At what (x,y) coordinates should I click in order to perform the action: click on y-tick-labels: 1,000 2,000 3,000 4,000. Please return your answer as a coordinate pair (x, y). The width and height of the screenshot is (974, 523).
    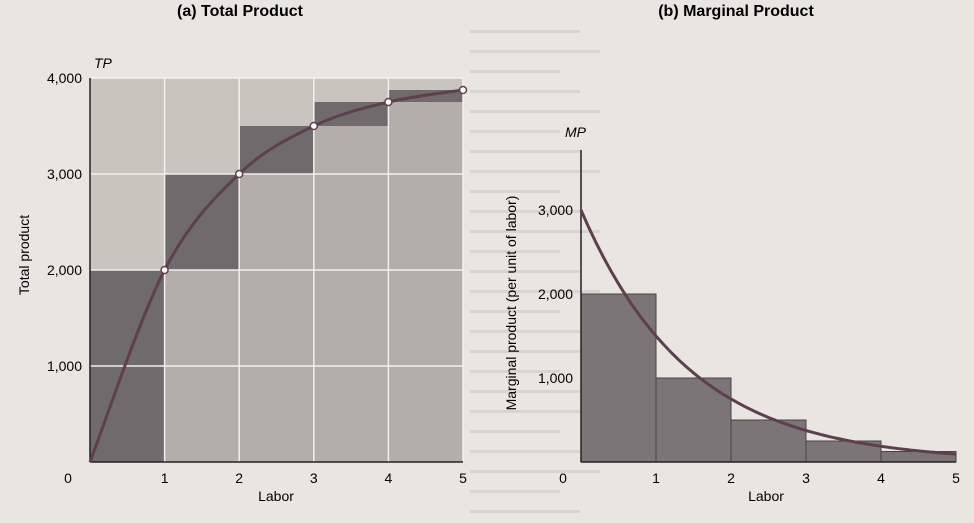
    Looking at the image, I should click on (64, 222).